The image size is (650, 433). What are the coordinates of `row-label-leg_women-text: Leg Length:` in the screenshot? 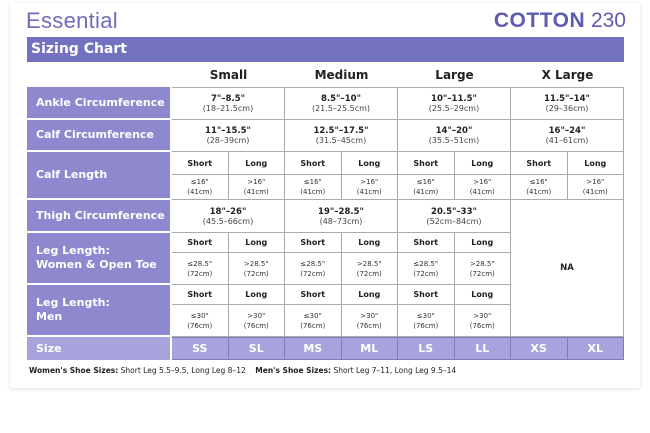 It's located at (73, 250).